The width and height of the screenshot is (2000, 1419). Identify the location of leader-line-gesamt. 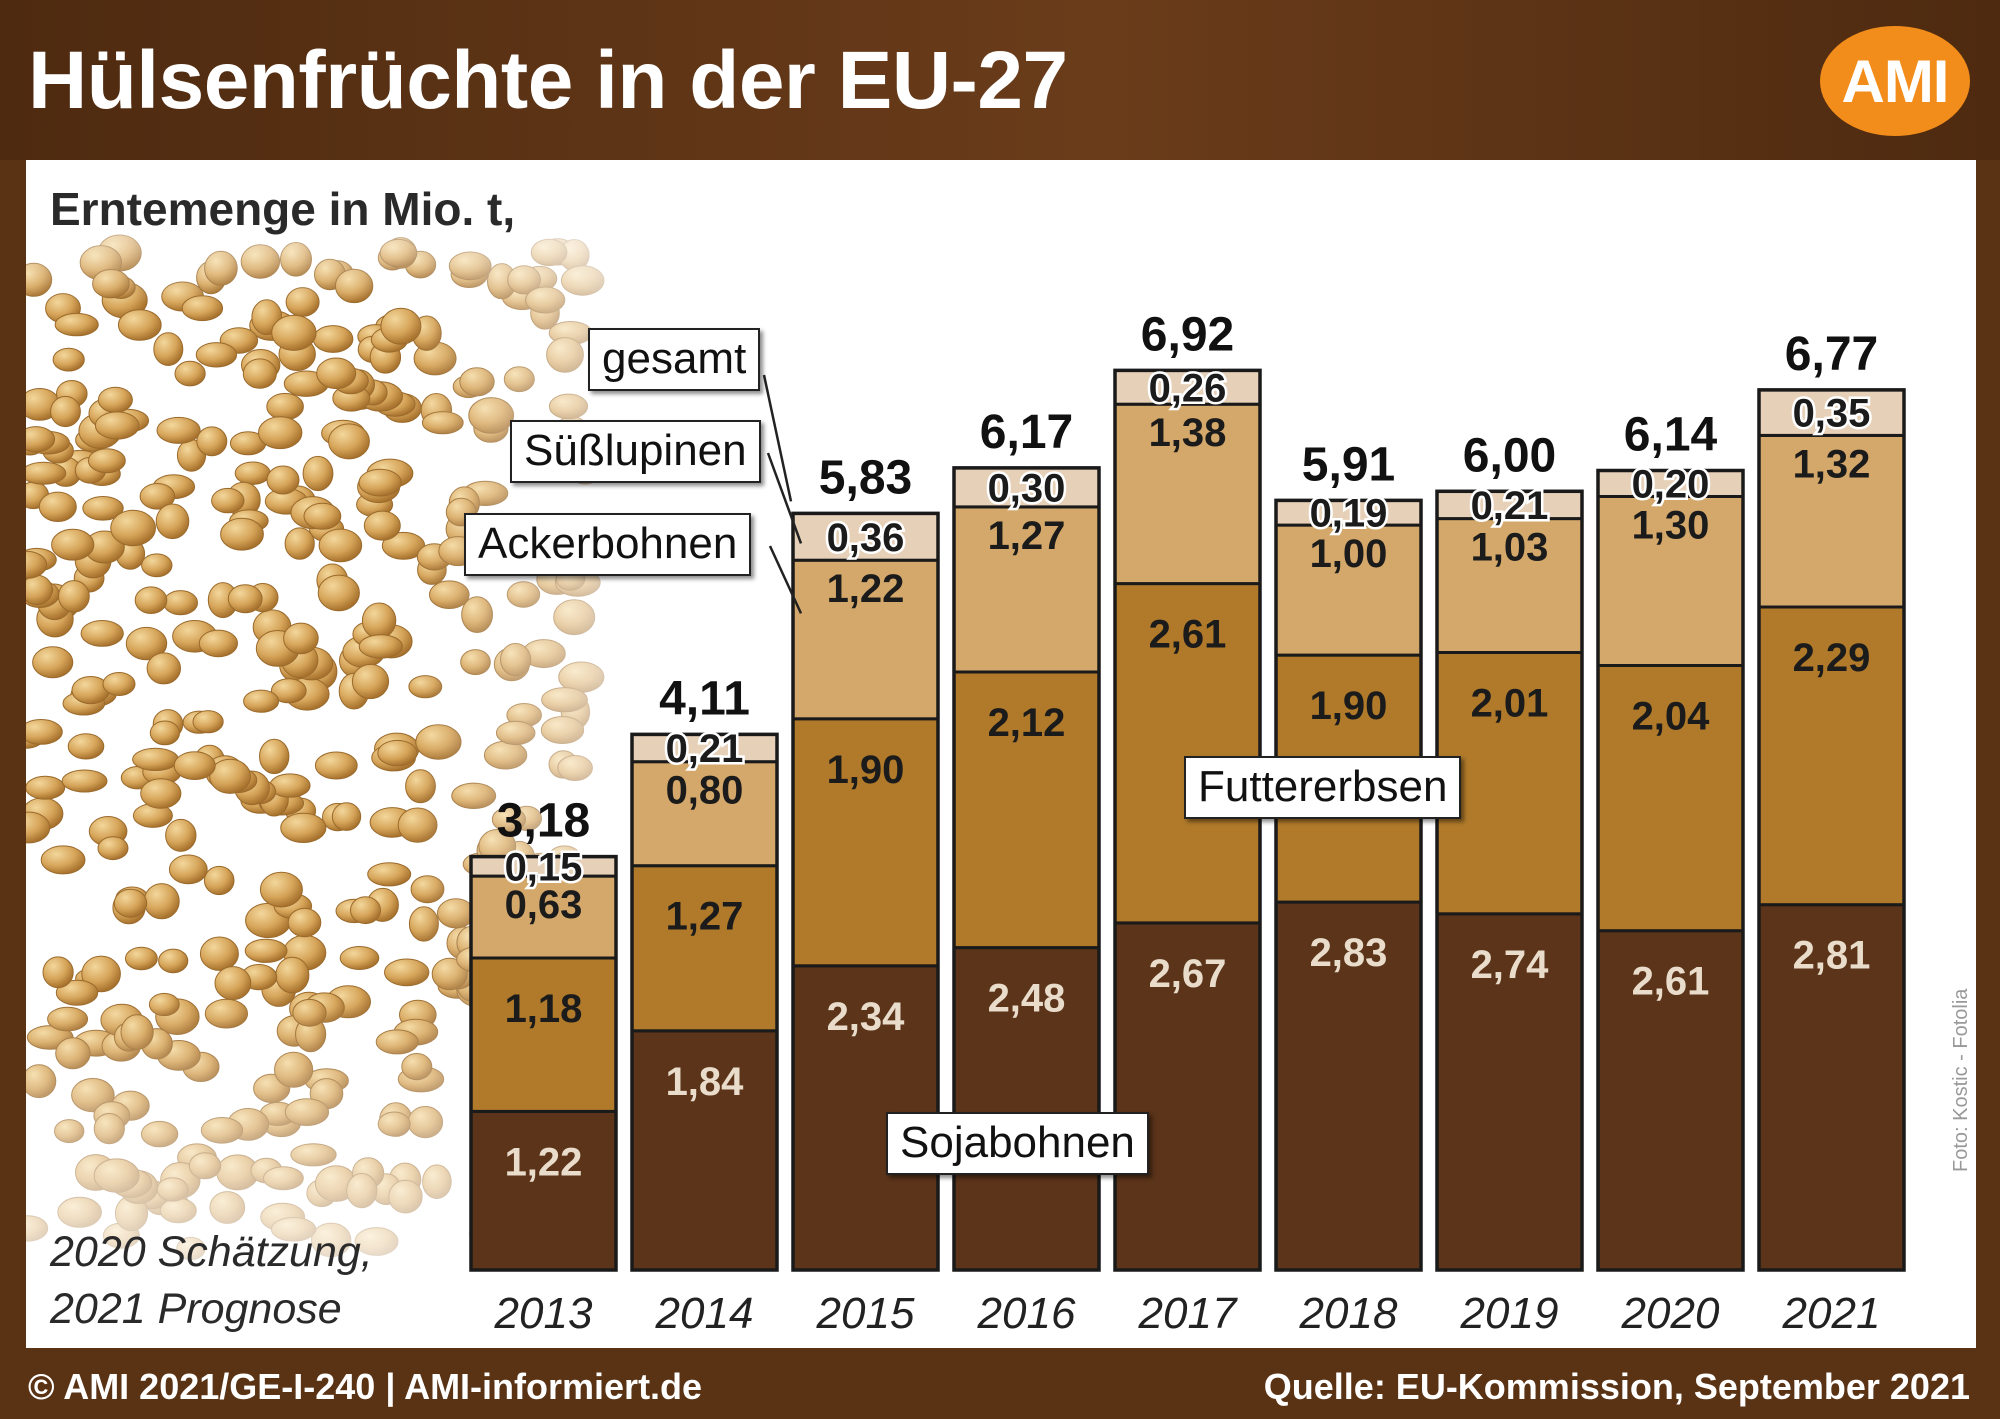
(777, 438).